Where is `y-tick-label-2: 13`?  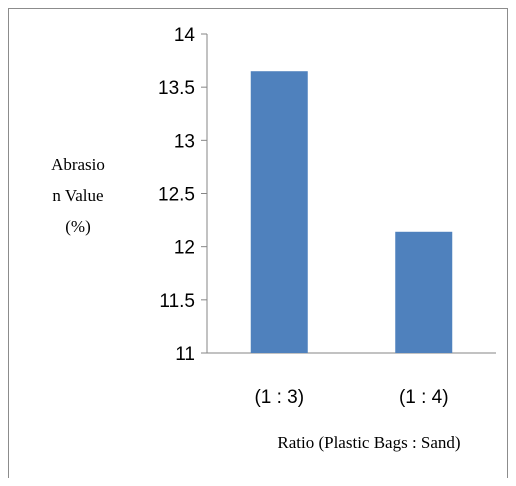
y-tick-label-2: 13 is located at coordinates (184, 141).